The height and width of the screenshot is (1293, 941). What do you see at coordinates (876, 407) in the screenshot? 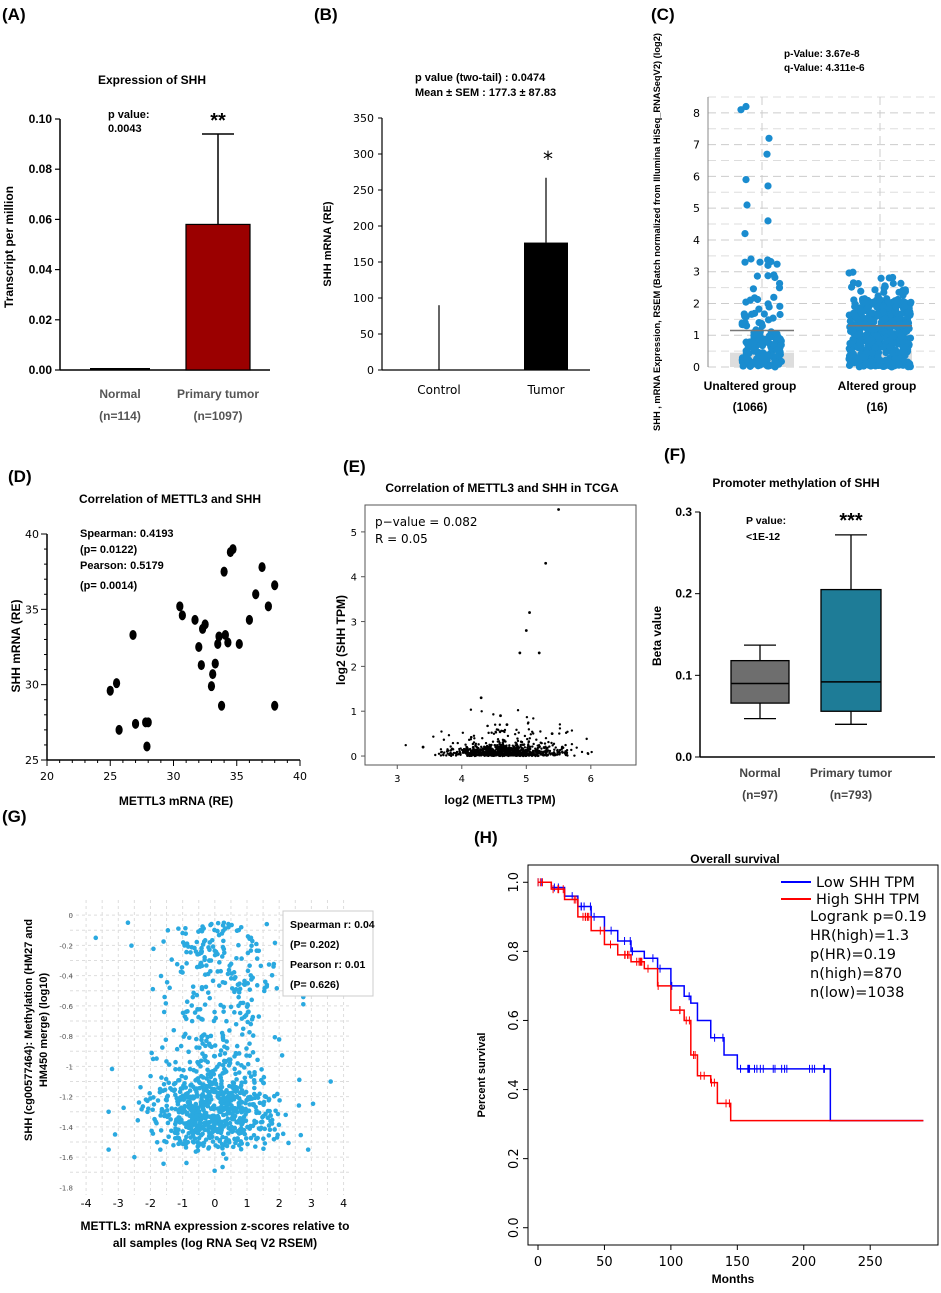
I see `panel-c-category-n: (16)` at bounding box center [876, 407].